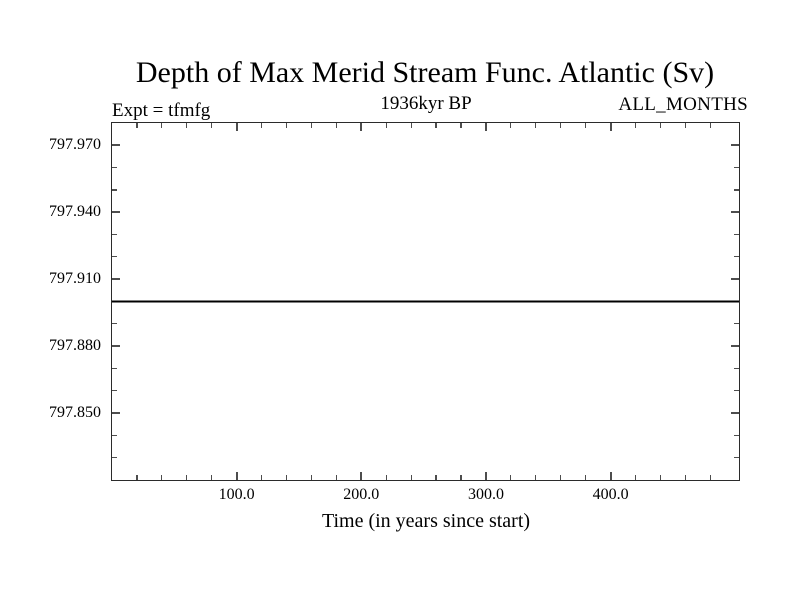 This screenshot has width=800, height=600. I want to click on y-tick-label: 797.970, so click(75, 145).